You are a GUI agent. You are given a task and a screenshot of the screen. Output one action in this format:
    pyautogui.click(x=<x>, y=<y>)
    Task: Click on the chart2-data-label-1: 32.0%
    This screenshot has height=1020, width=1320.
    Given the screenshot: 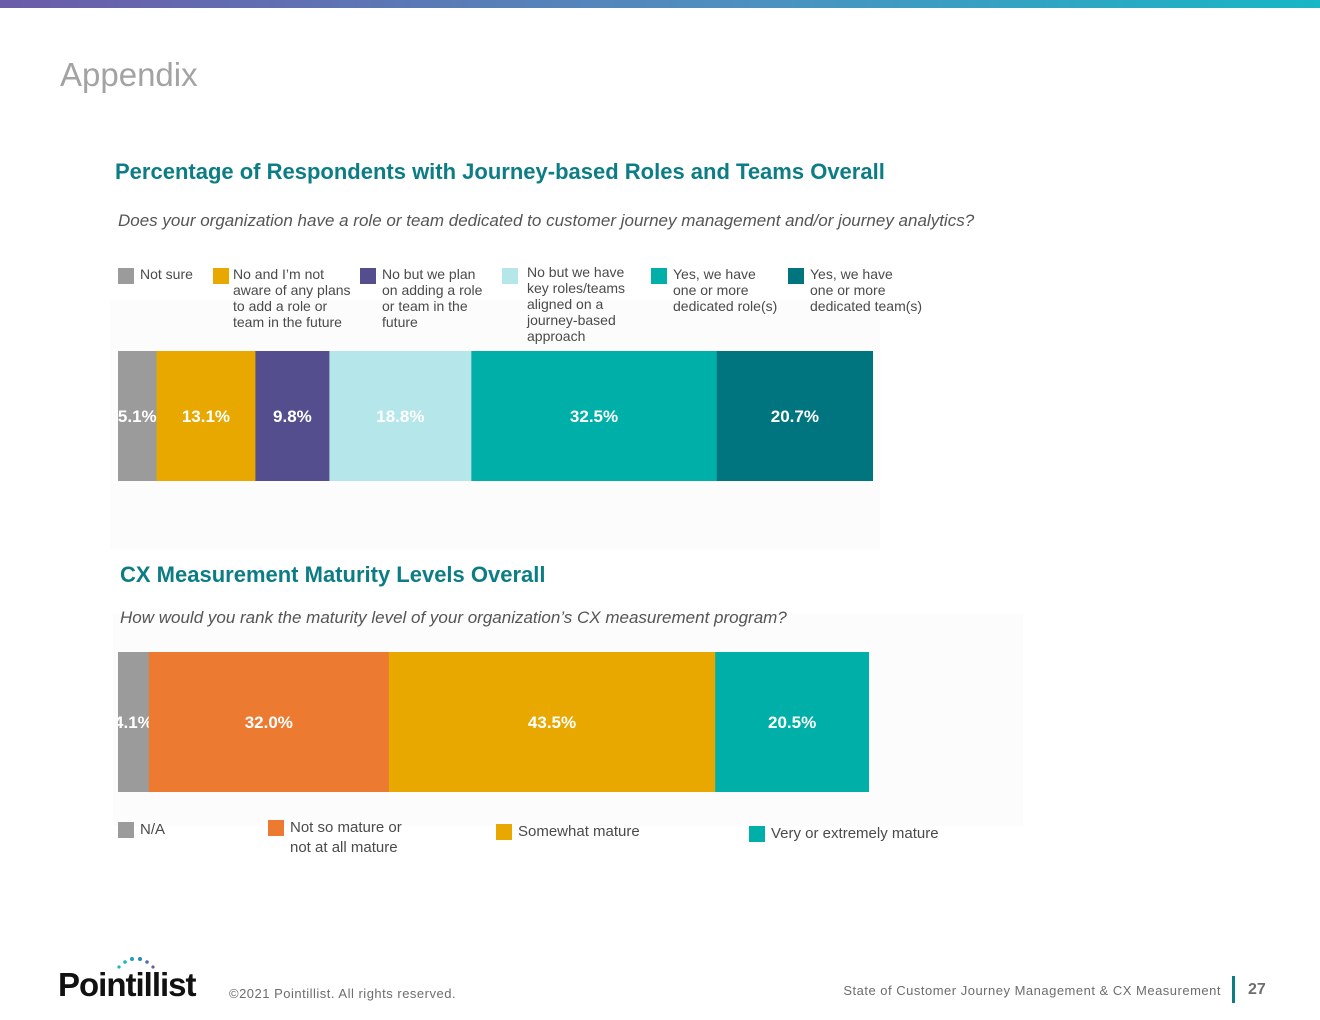 What is the action you would take?
    pyautogui.click(x=269, y=722)
    